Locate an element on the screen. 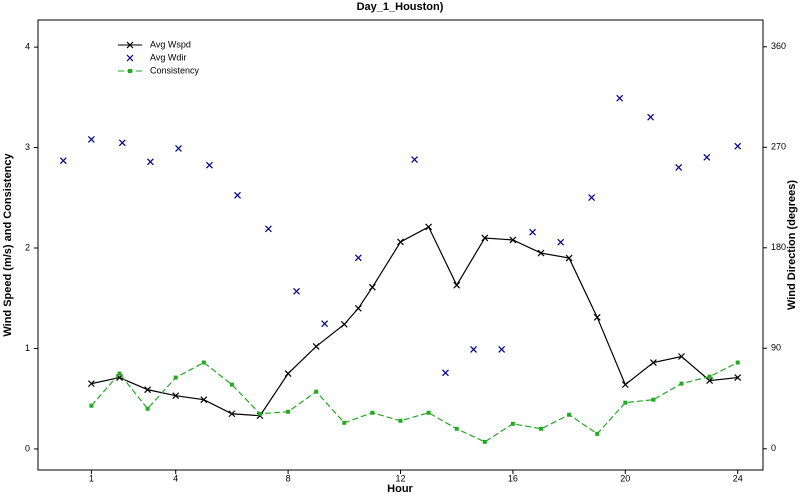 The image size is (800, 500). legend-label: Avg Wdir is located at coordinates (168, 57).